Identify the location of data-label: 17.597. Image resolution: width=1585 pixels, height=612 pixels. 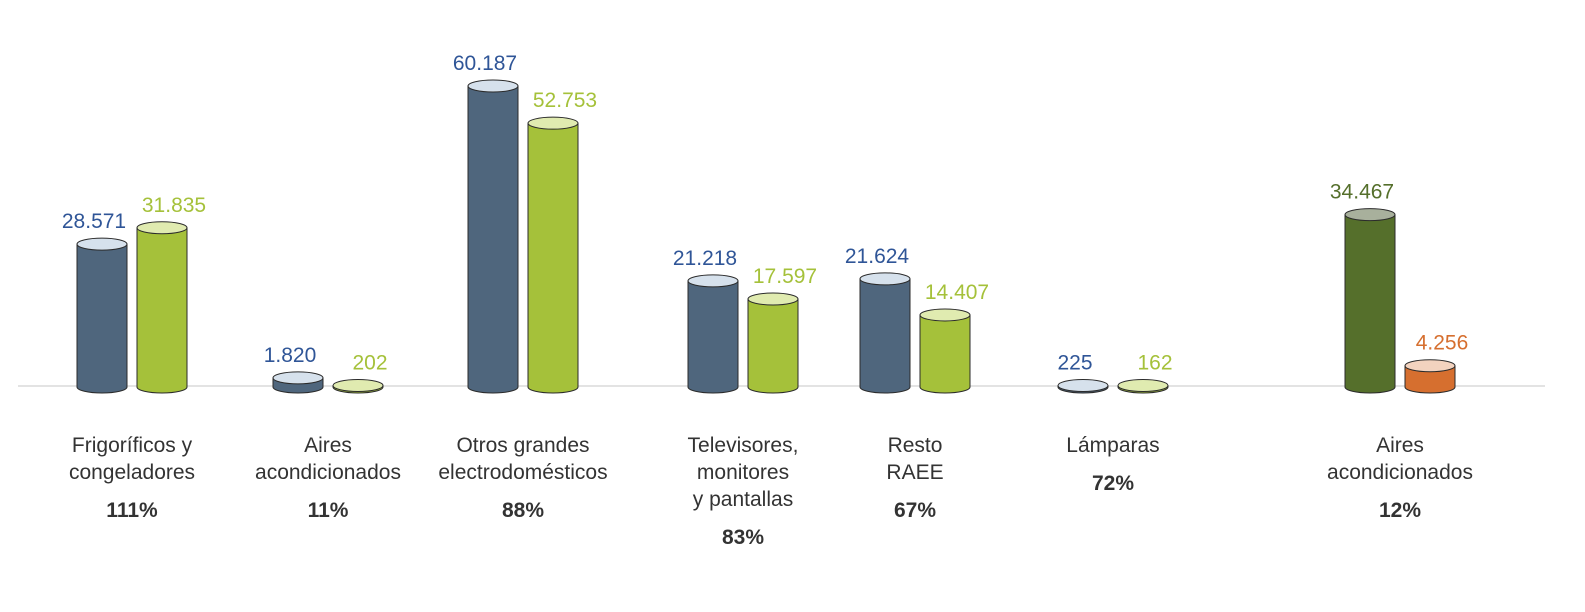
(785, 276).